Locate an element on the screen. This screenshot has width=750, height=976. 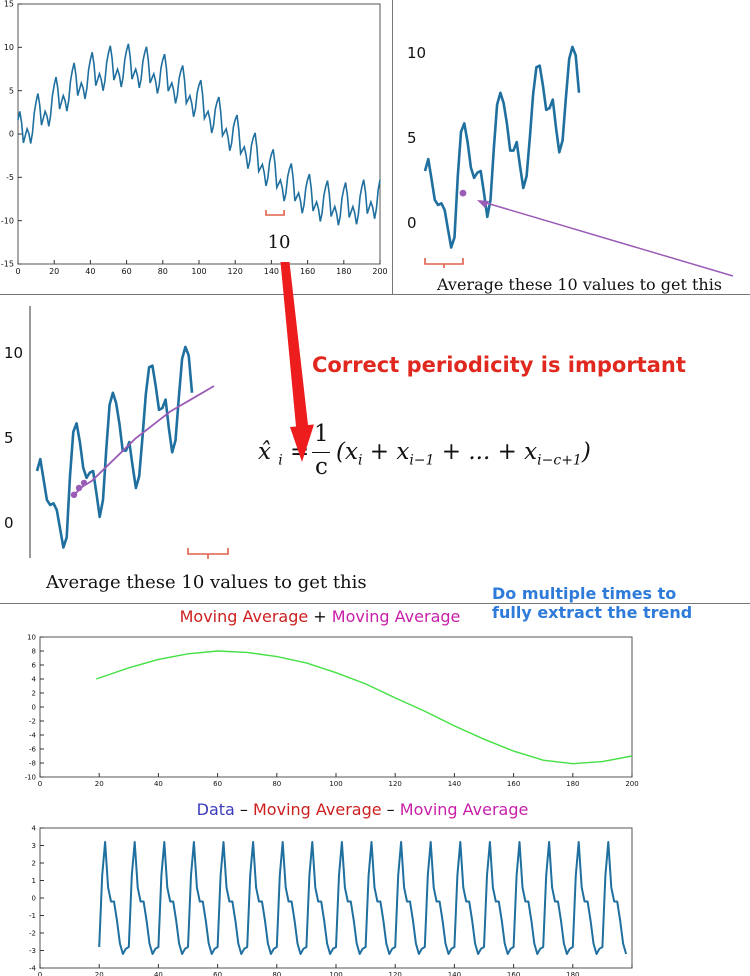
p5-xtick-label: 180 is located at coordinates (572, 973).